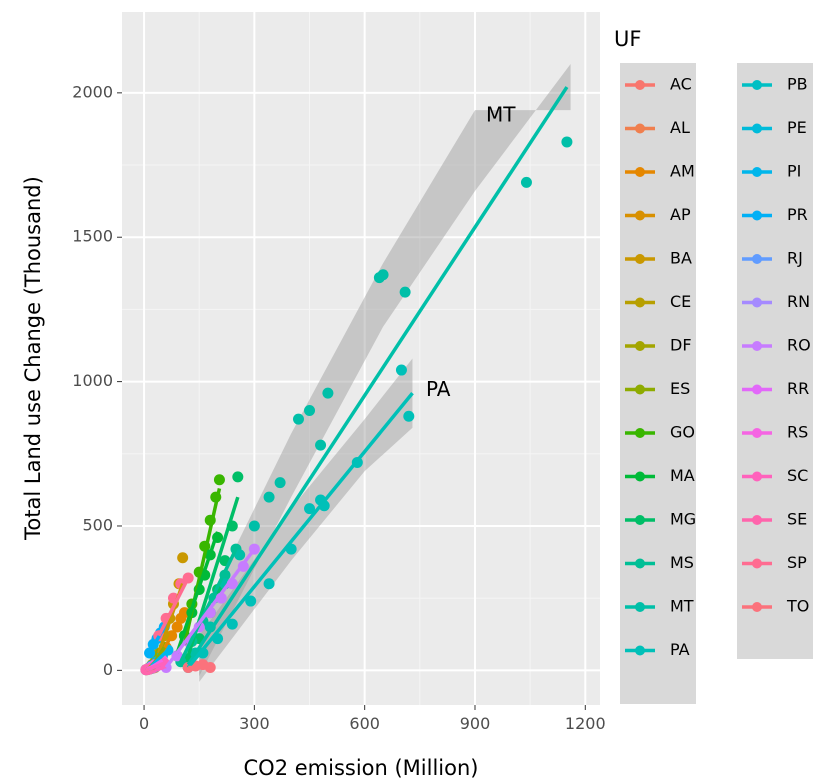 The image size is (828, 781). What do you see at coordinates (108, 669) in the screenshot?
I see `y-tick-label: 0` at bounding box center [108, 669].